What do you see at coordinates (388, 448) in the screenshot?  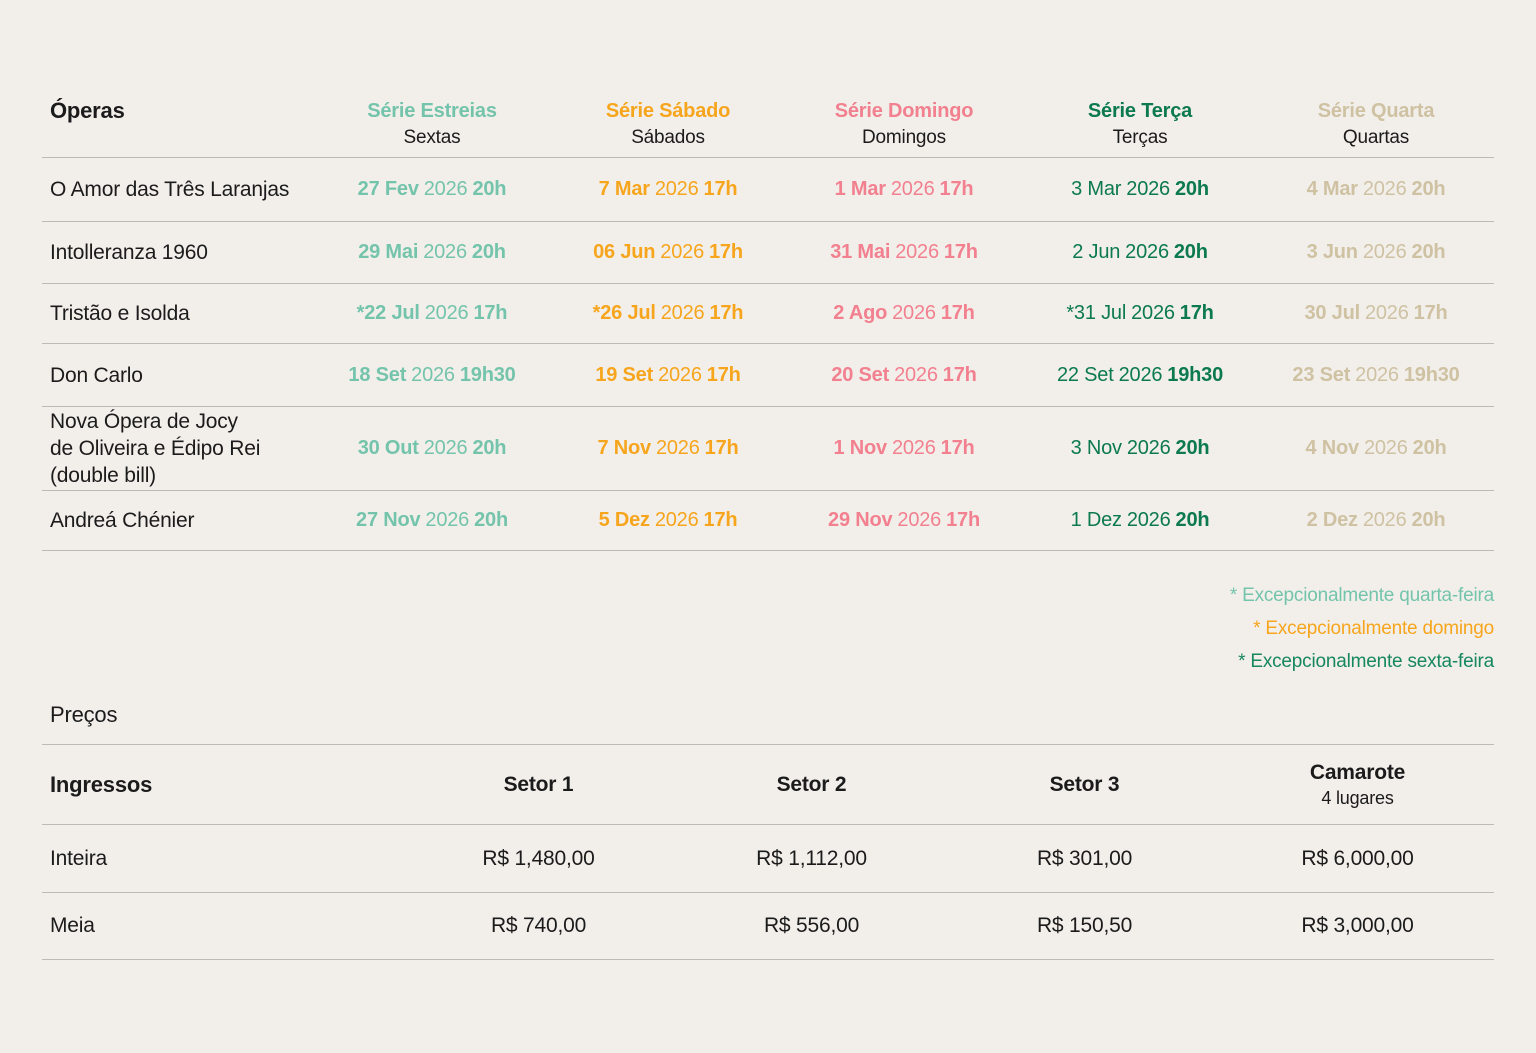 I see `date-day: 30 Out` at bounding box center [388, 448].